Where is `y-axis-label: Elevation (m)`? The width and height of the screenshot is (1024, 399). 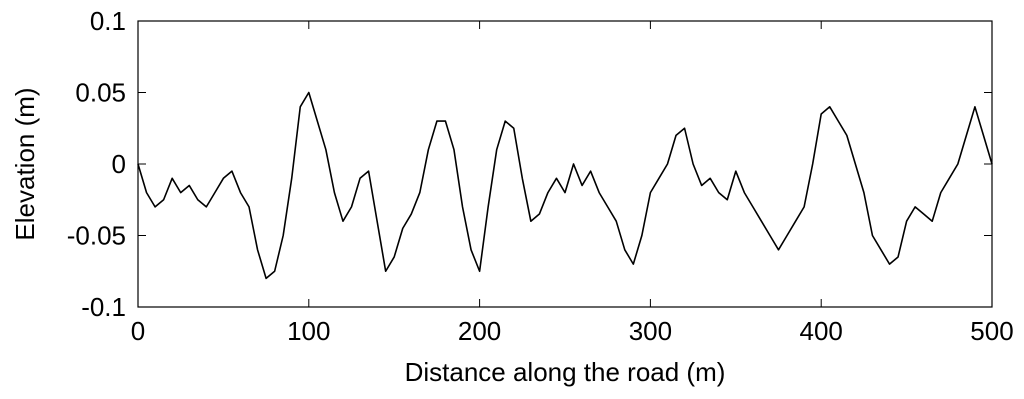 y-axis-label: Elevation (m) is located at coordinates (25, 163).